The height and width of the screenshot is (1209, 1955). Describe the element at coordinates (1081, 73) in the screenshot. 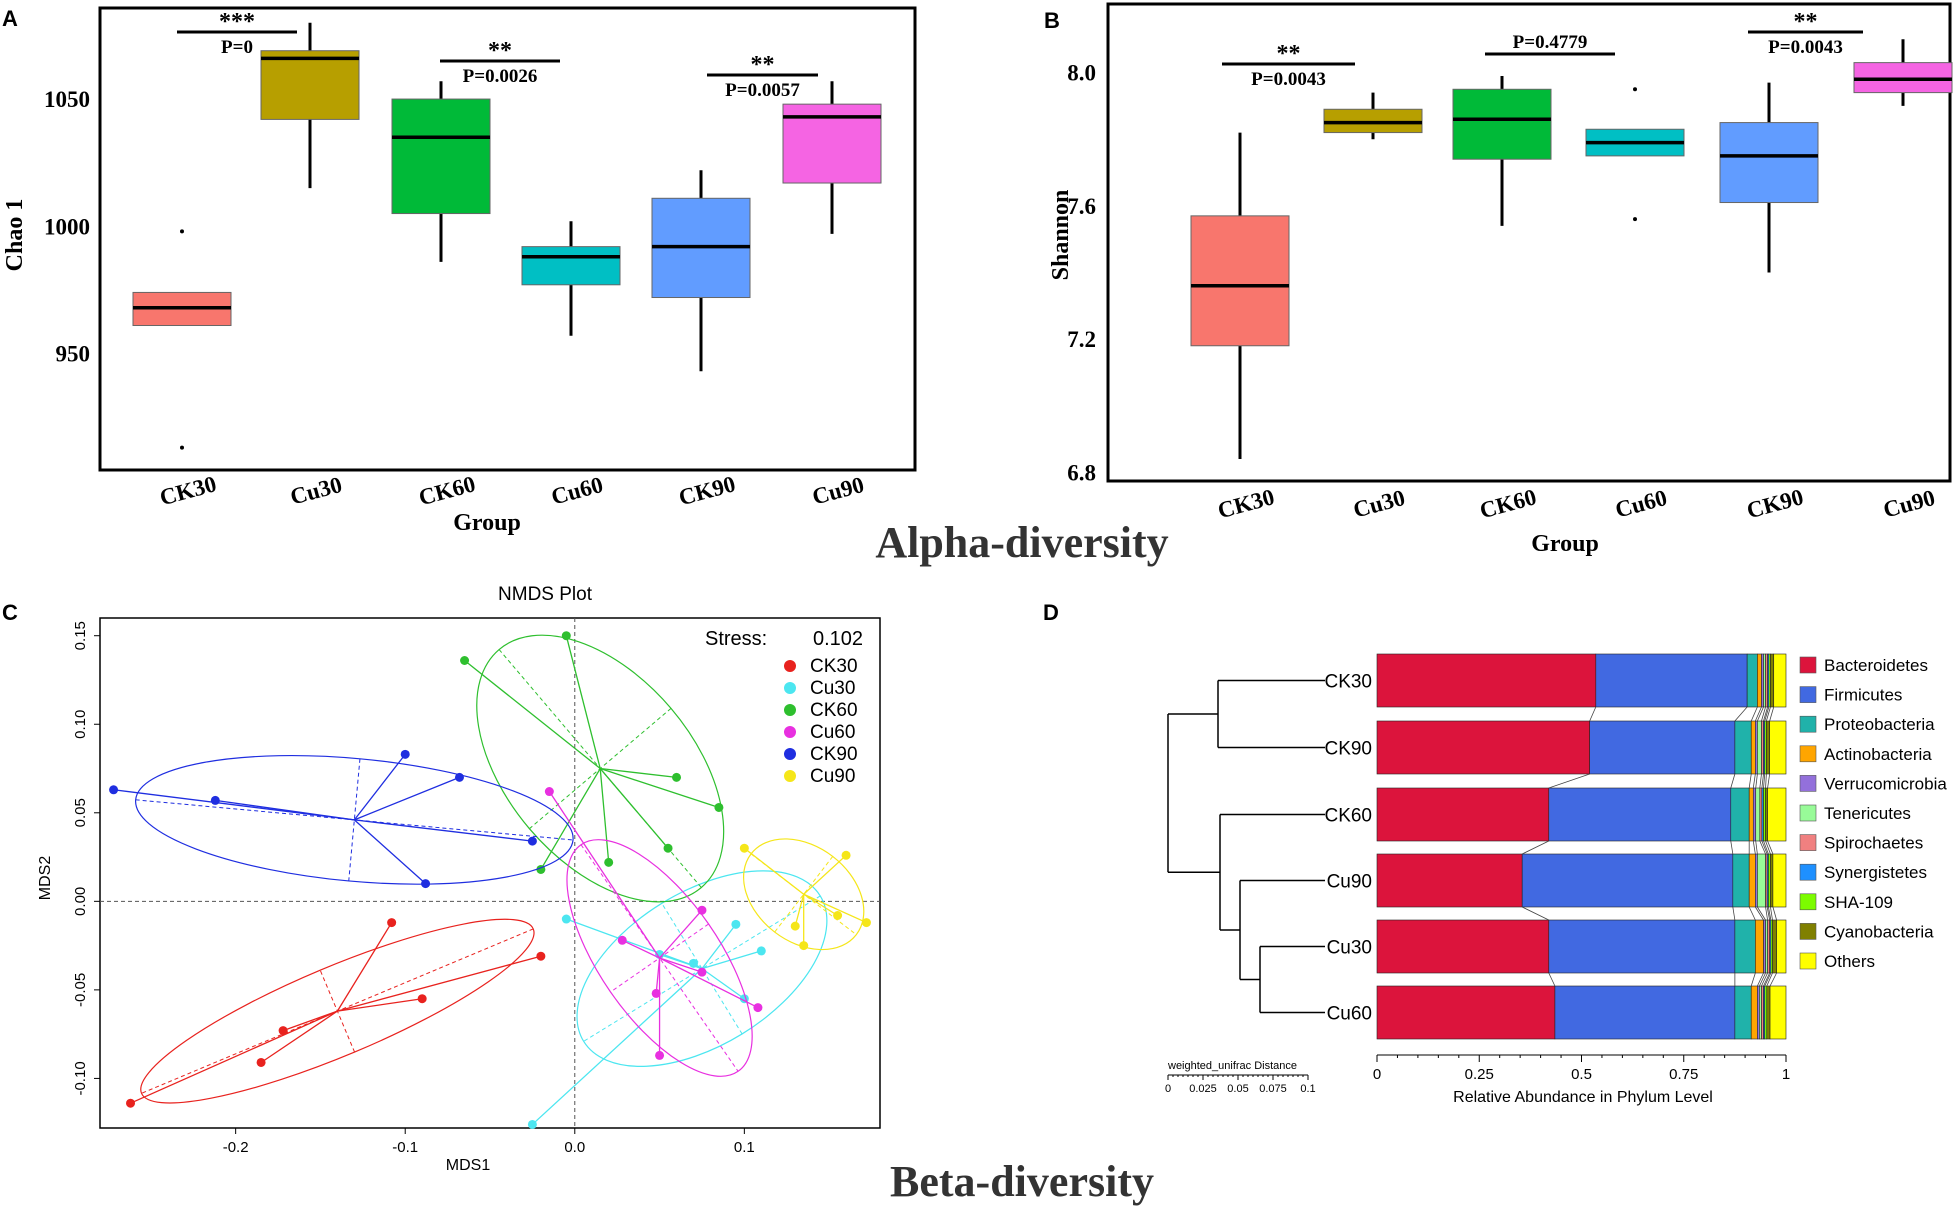

I see `y-tick-label: 8.0` at that location.